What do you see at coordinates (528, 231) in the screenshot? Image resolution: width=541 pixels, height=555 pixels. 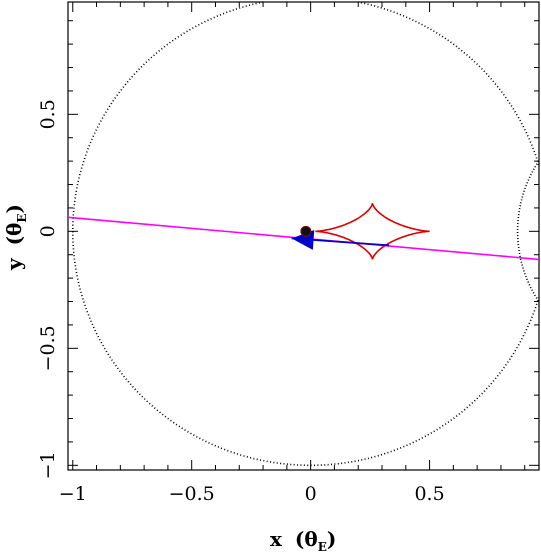 I see `critical-curve-side-lobe` at bounding box center [528, 231].